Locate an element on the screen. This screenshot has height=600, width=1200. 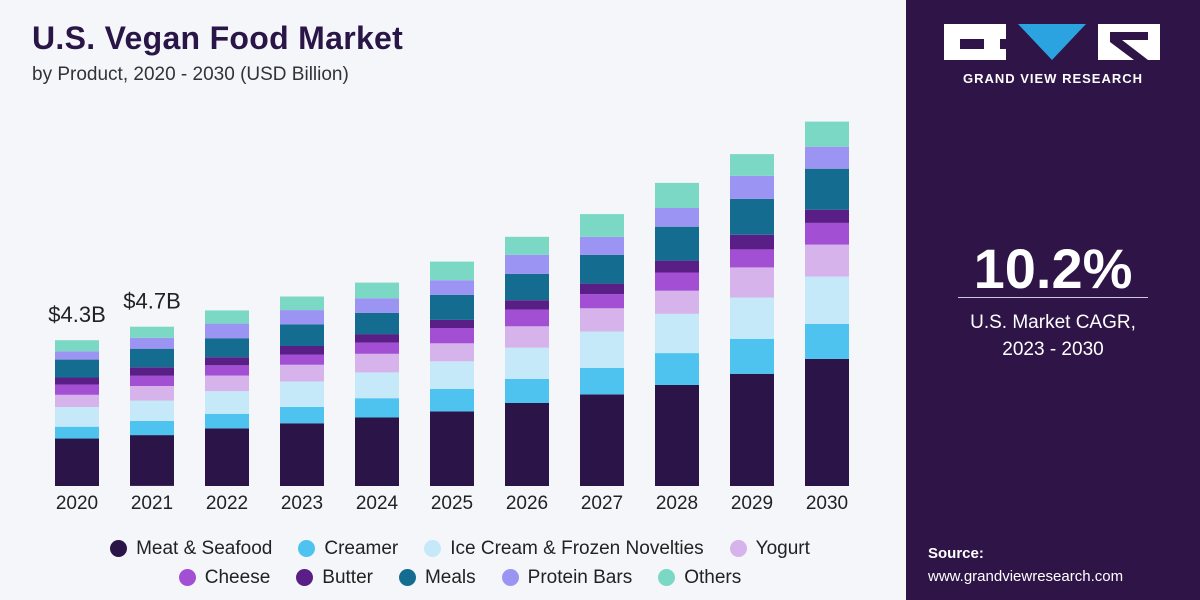
cagr-label-line1: U.S. Market CAGR, is located at coordinates (1053, 322).